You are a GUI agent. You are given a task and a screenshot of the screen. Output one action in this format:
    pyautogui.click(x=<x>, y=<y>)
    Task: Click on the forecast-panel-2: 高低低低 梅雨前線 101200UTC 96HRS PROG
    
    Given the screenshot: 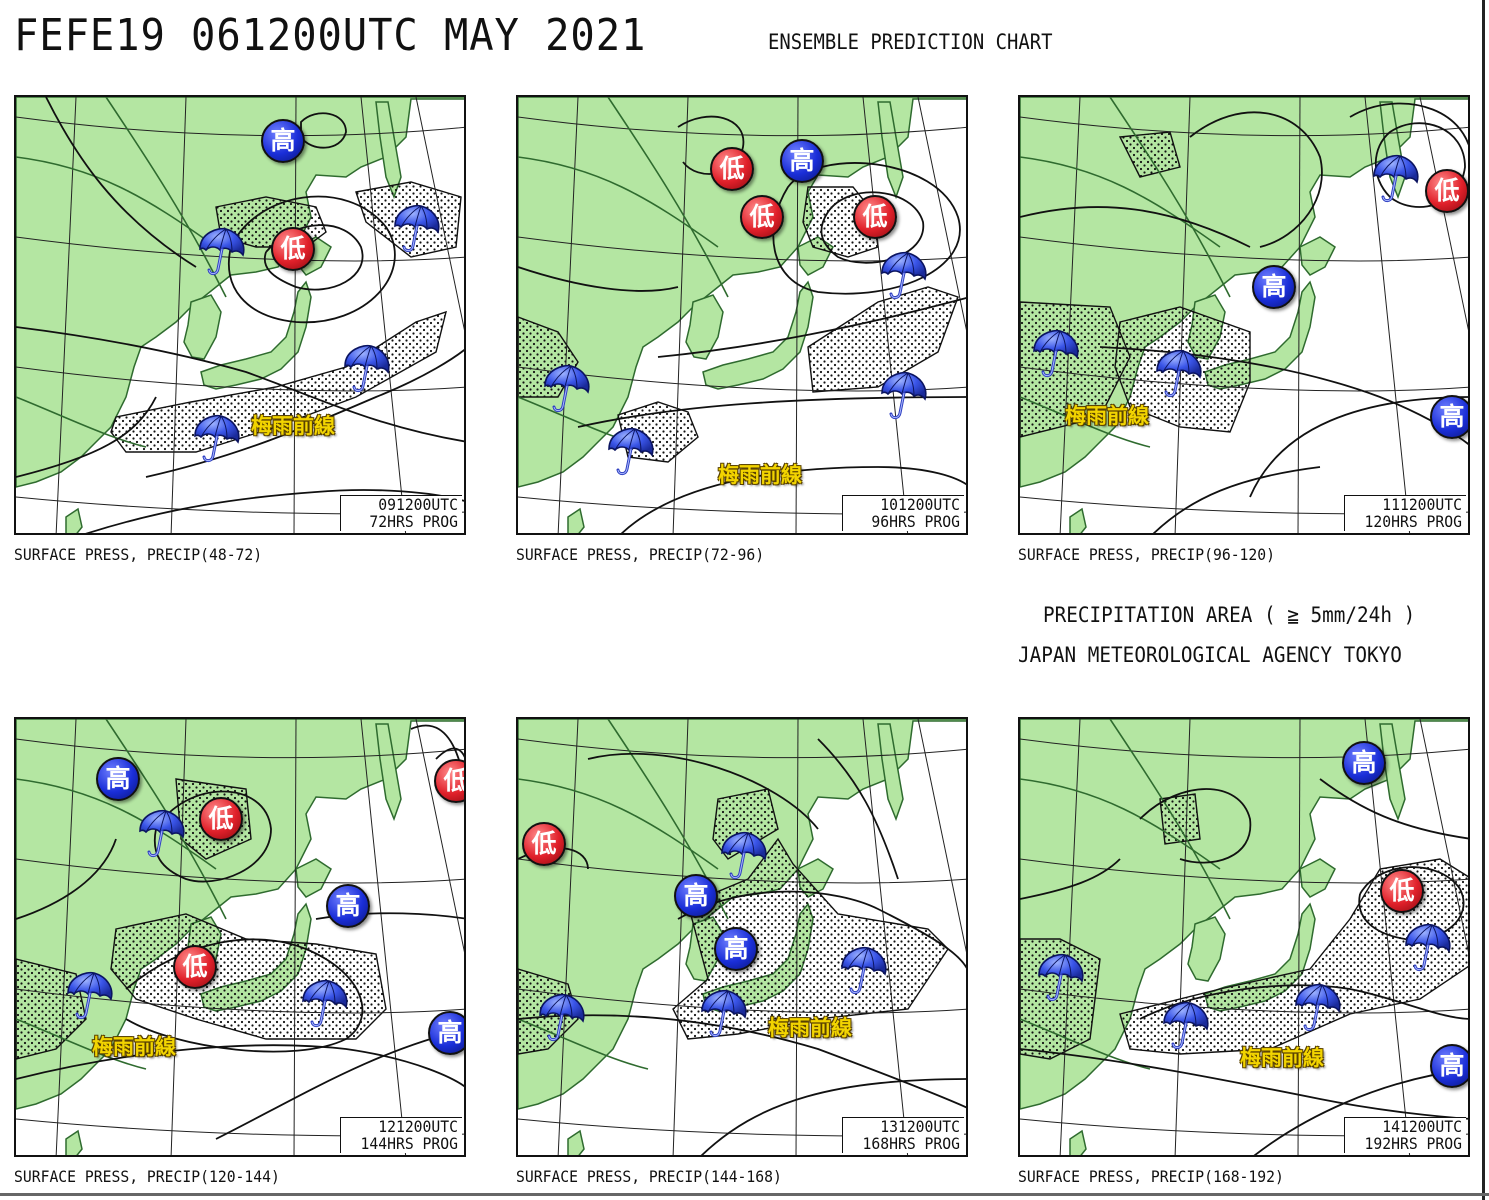 What is the action you would take?
    pyautogui.click(x=742, y=315)
    